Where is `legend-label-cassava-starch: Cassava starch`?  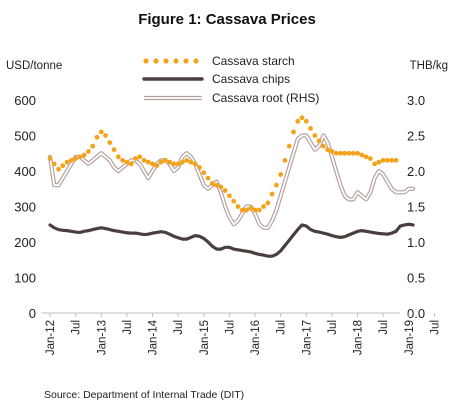
legend-label-cassava-starch: Cassava starch is located at coordinates (253, 61).